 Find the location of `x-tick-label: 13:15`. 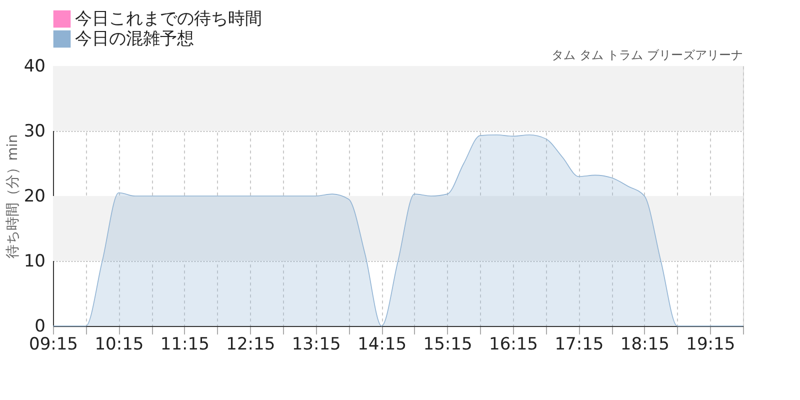

x-tick-label: 13:15 is located at coordinates (316, 344).